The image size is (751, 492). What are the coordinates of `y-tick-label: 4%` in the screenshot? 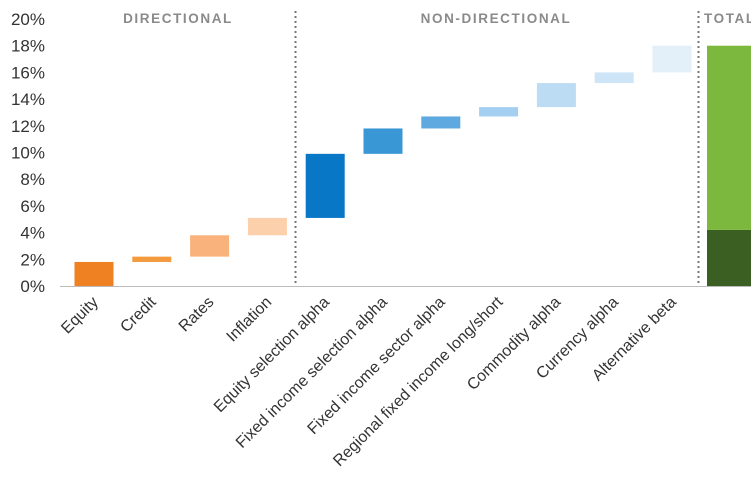 It's located at (32, 233).